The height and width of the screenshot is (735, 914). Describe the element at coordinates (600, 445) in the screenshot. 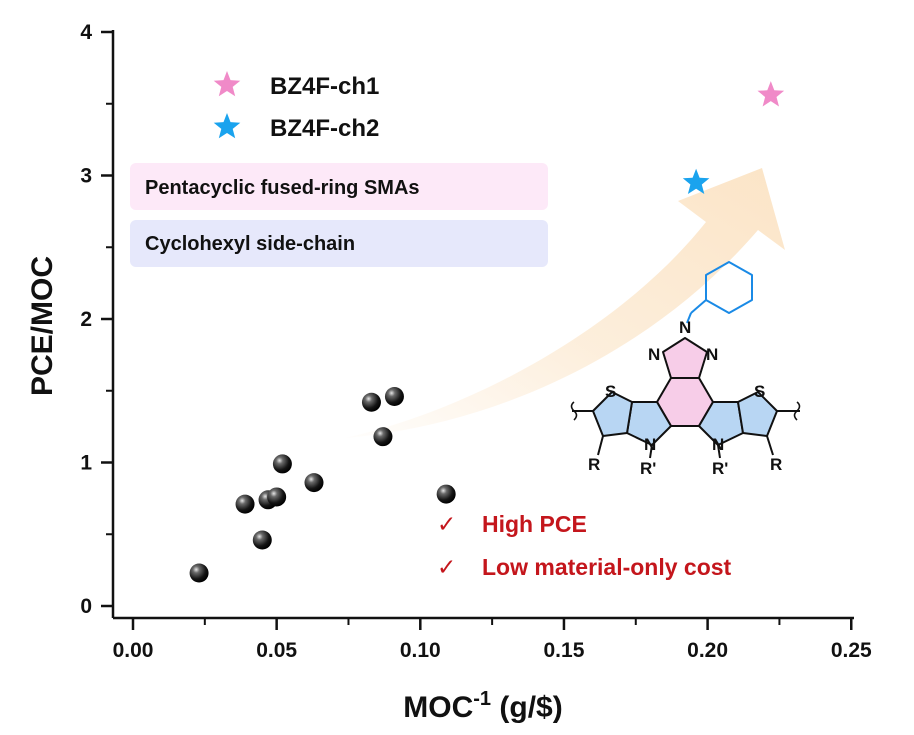

I see `left-r-bond` at that location.